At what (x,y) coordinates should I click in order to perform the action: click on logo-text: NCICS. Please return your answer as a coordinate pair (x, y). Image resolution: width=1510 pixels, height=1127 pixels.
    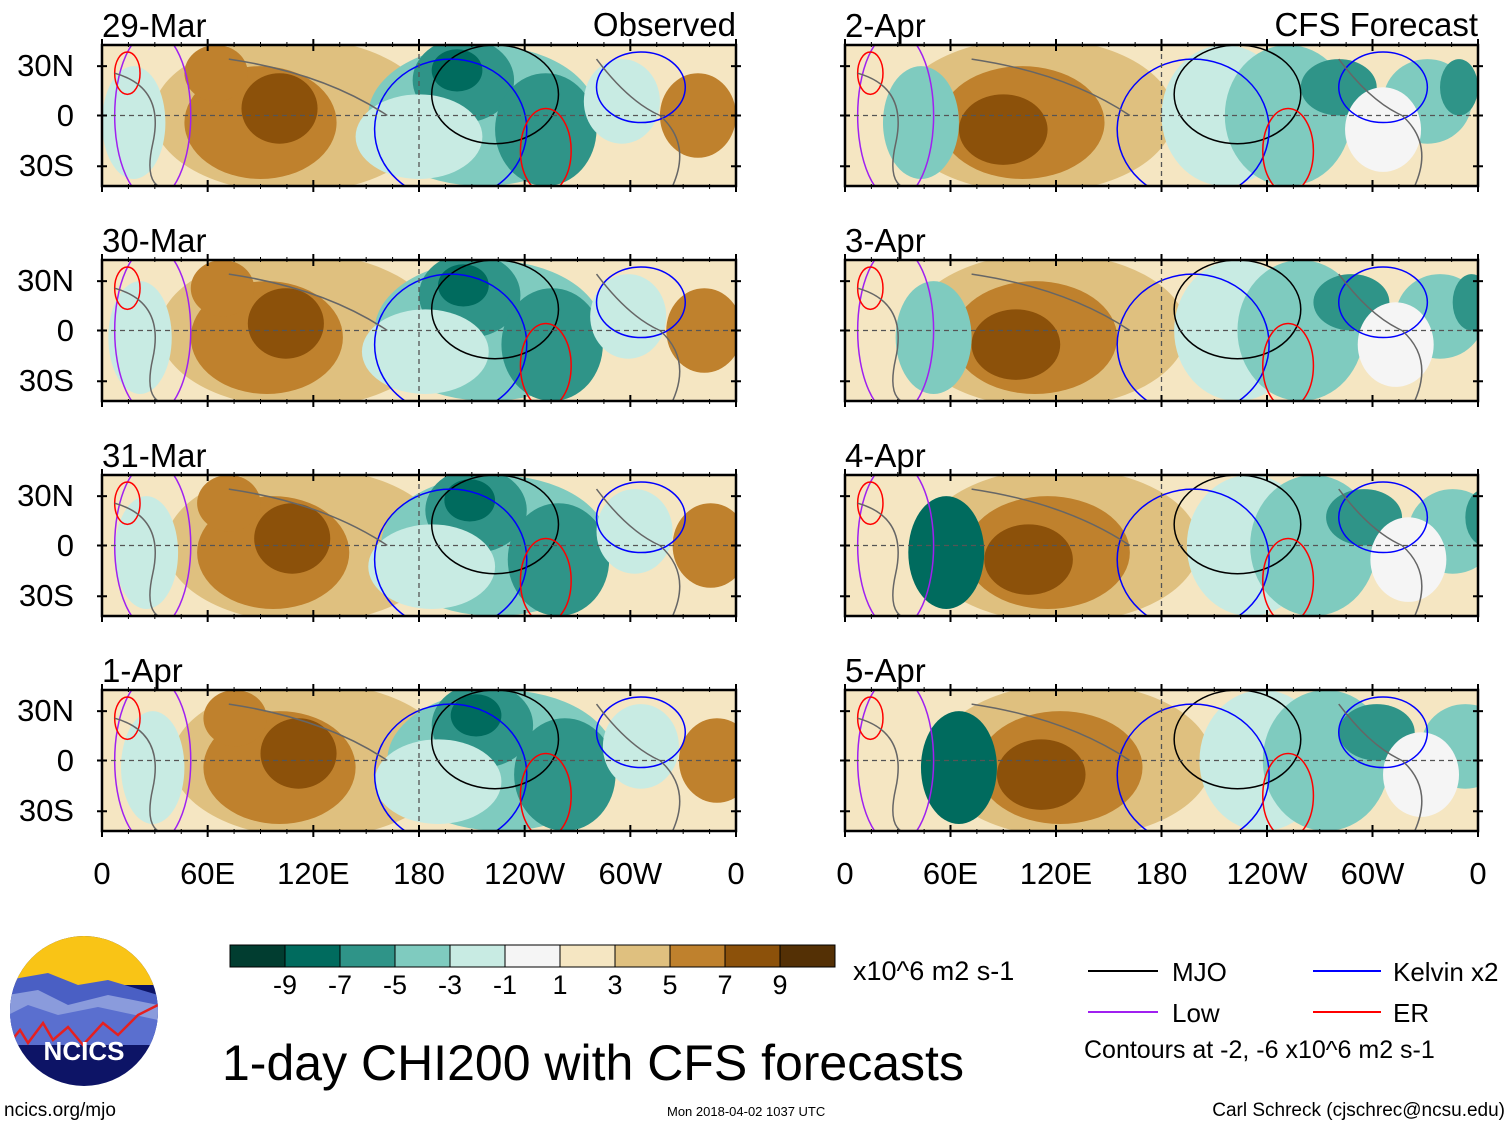
    Looking at the image, I should click on (84, 1051).